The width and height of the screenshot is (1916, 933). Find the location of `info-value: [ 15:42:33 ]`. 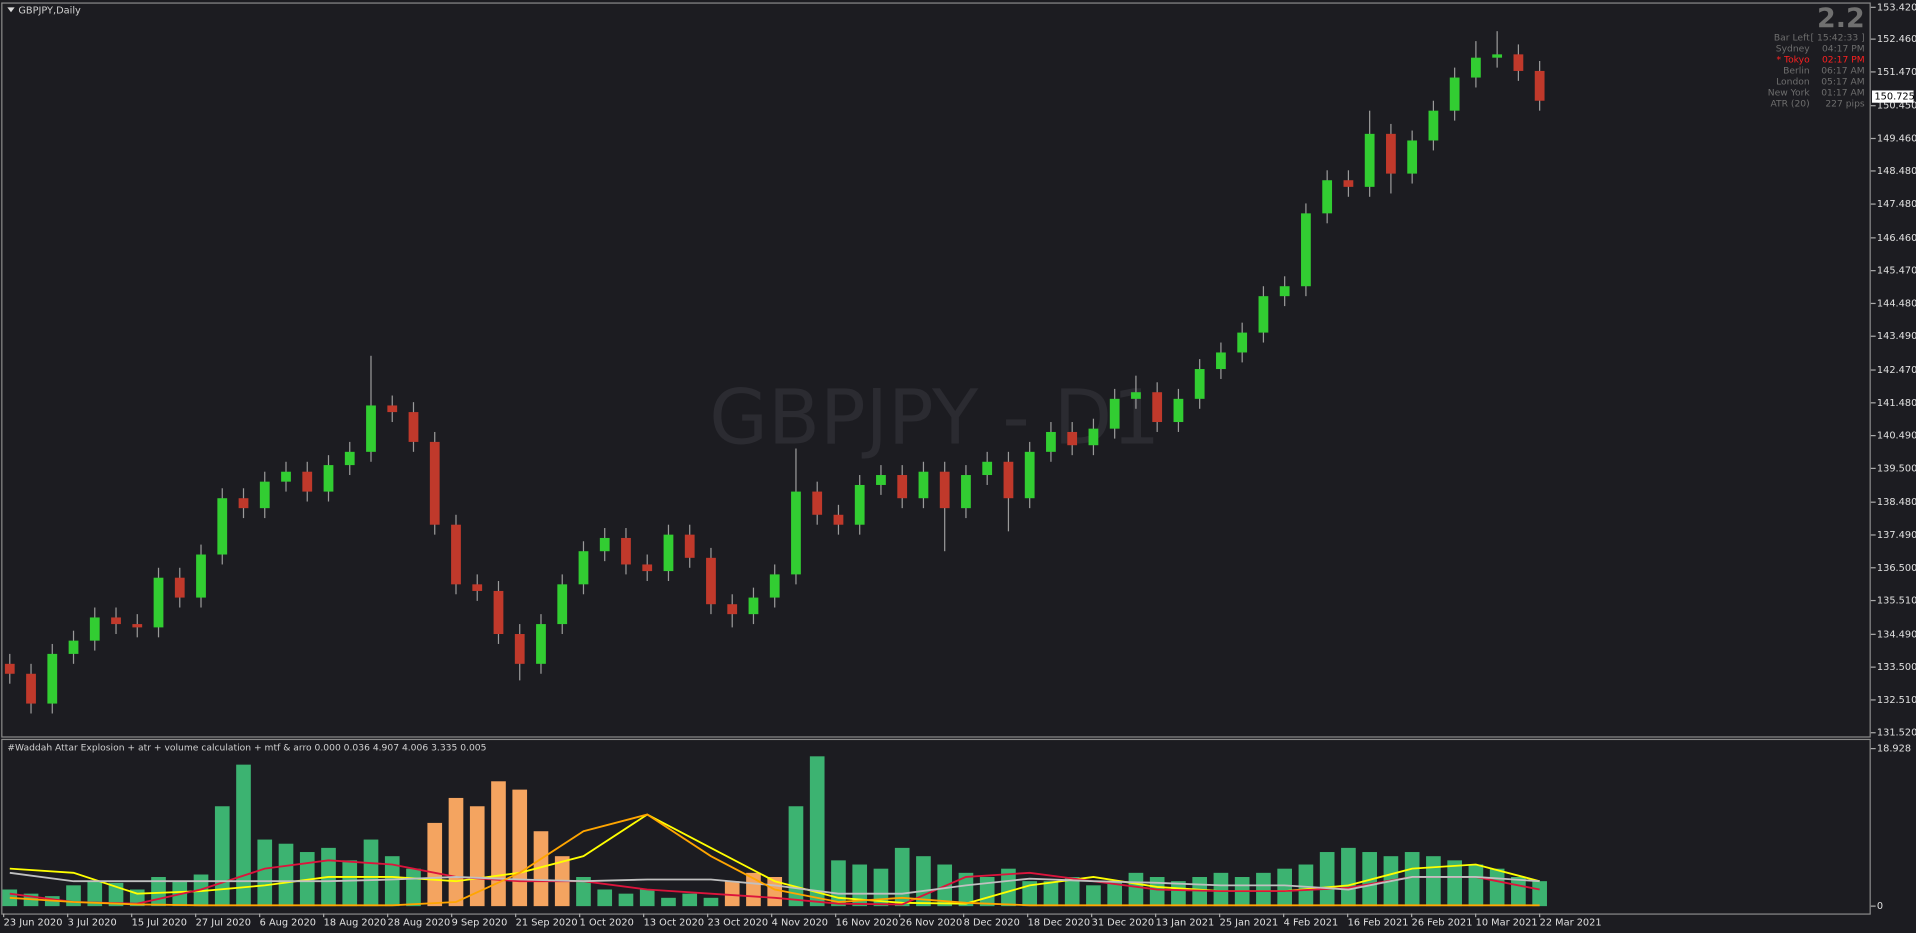

info-value: [ 15:42:33 ] is located at coordinates (1838, 37).